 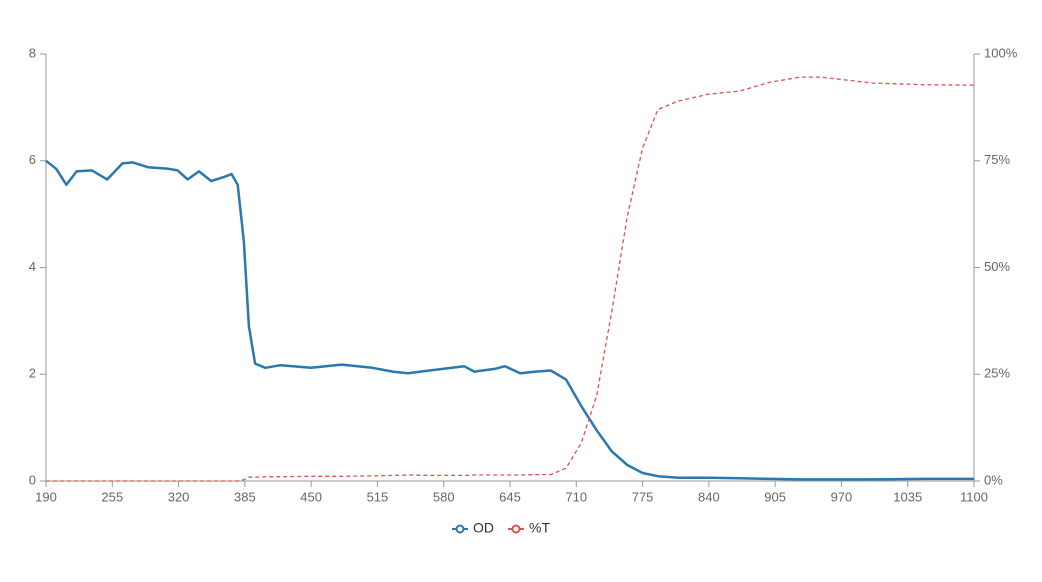 What do you see at coordinates (46, 496) in the screenshot?
I see `x-tick-label: 190` at bounding box center [46, 496].